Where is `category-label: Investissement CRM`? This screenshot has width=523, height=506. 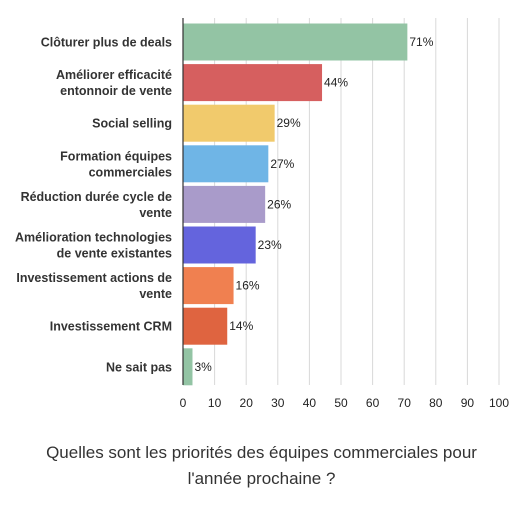
category-label: Investissement CRM is located at coordinates (111, 327).